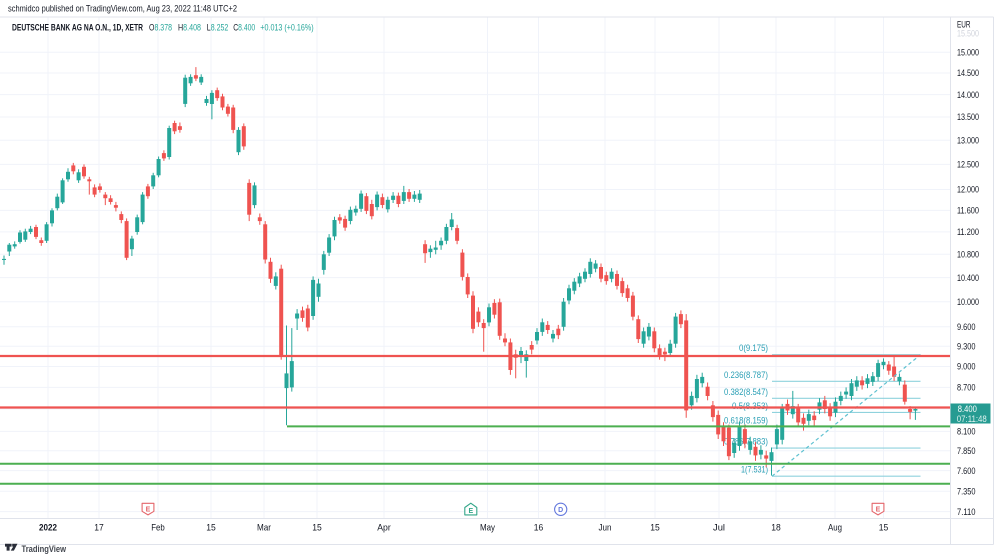 This screenshot has height=558, width=1000. Describe the element at coordinates (968, 73) in the screenshot. I see `svg-text: 14.500` at that location.